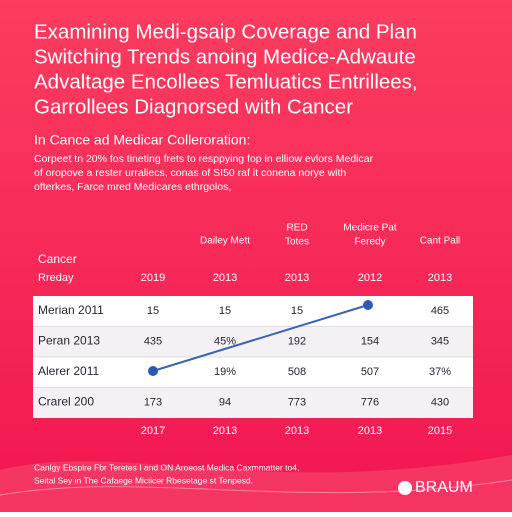  Describe the element at coordinates (69, 341) in the screenshot. I see `row-label: Peran 2013` at that location.